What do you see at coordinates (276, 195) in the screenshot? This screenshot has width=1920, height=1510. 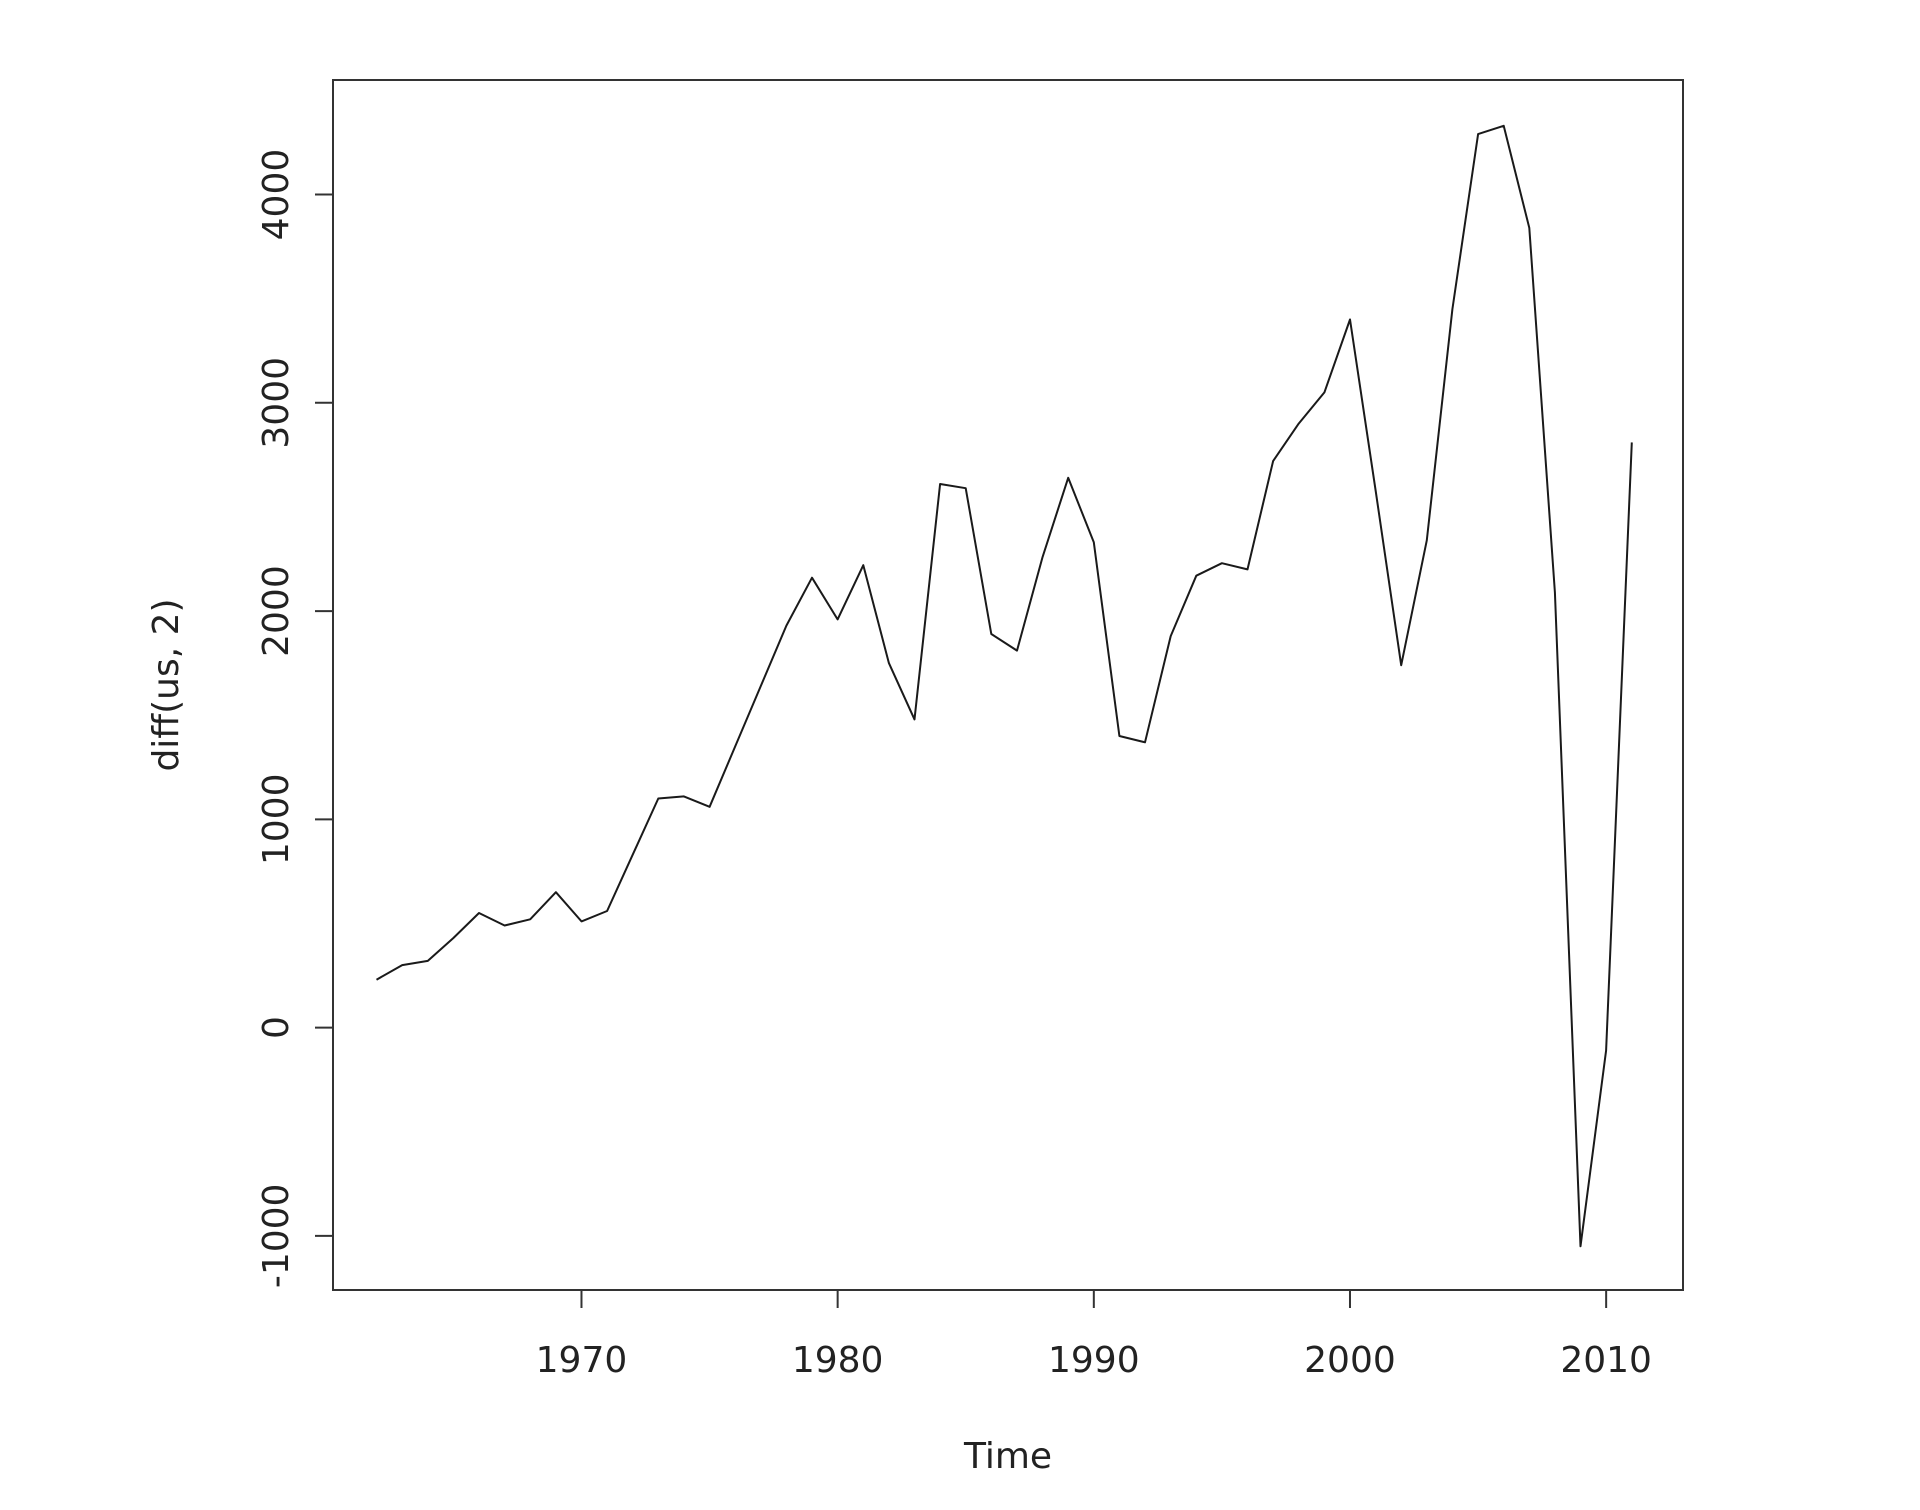 I see `y-tick-label: 4000` at bounding box center [276, 195].